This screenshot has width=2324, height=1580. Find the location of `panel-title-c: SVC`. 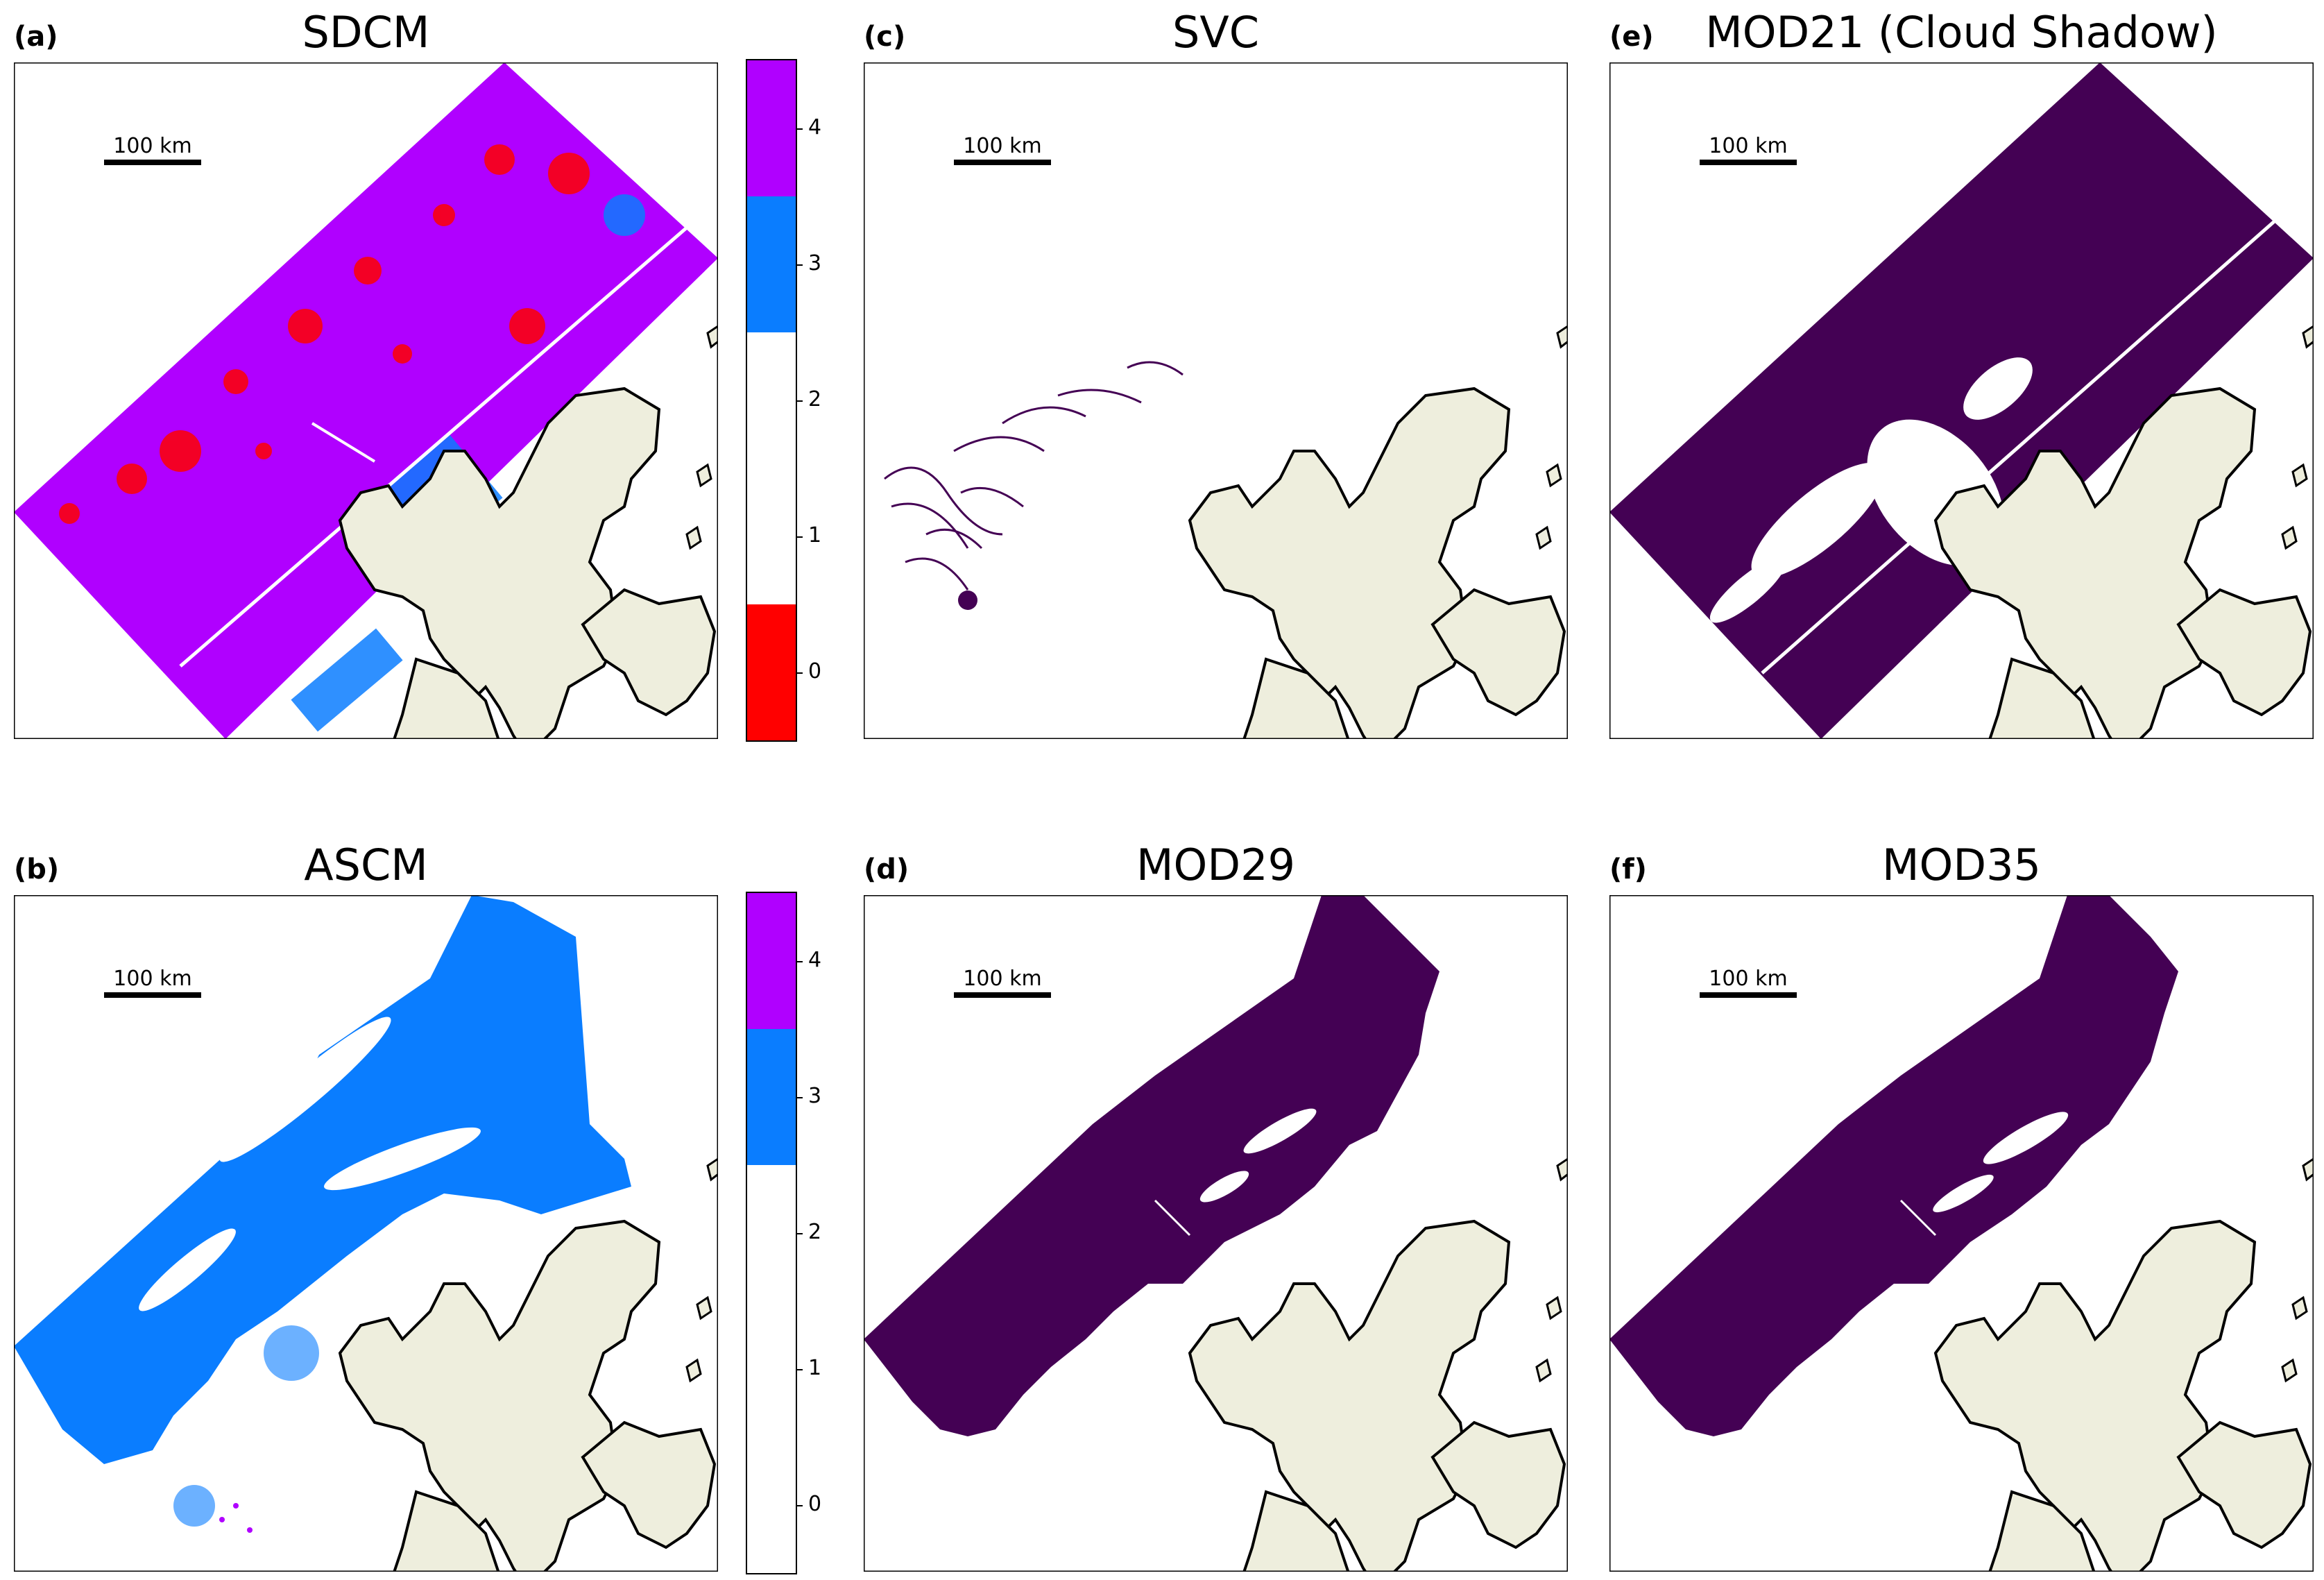

panel-title-c: SVC is located at coordinates (1216, 32).